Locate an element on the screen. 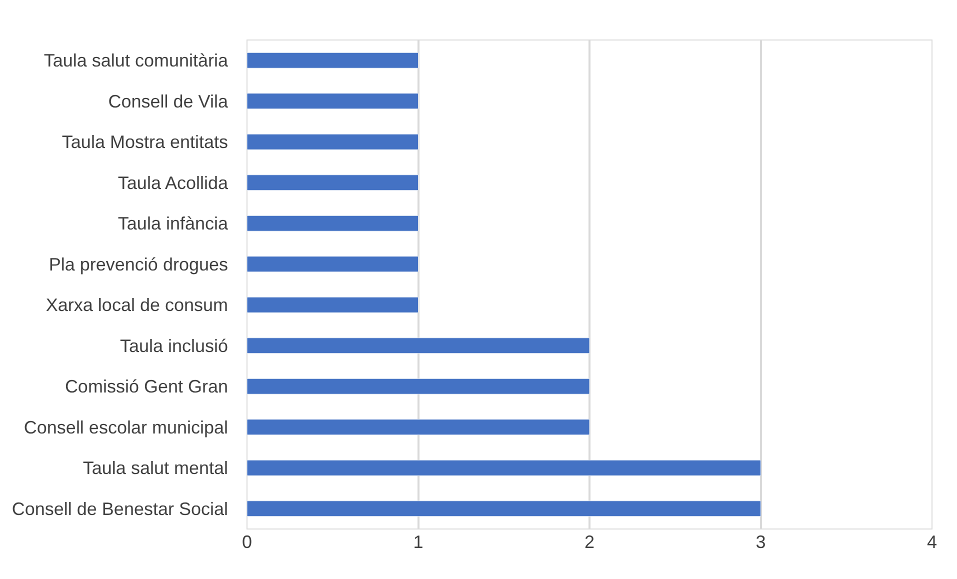  y-tick-label: Taula salut mental is located at coordinates (155, 468).